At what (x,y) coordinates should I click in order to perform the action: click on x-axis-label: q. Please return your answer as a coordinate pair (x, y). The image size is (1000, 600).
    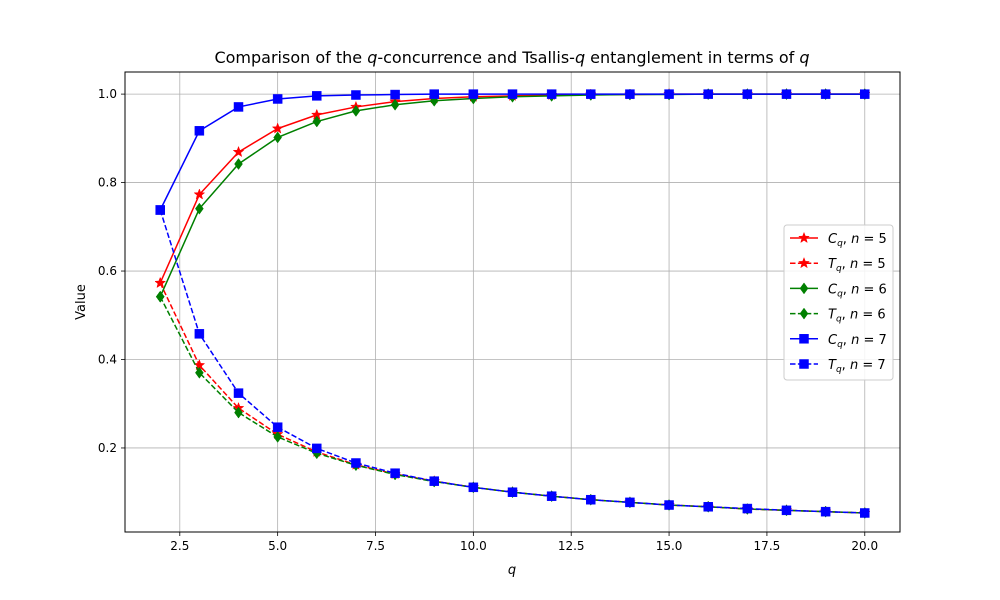
    Looking at the image, I should click on (512, 570).